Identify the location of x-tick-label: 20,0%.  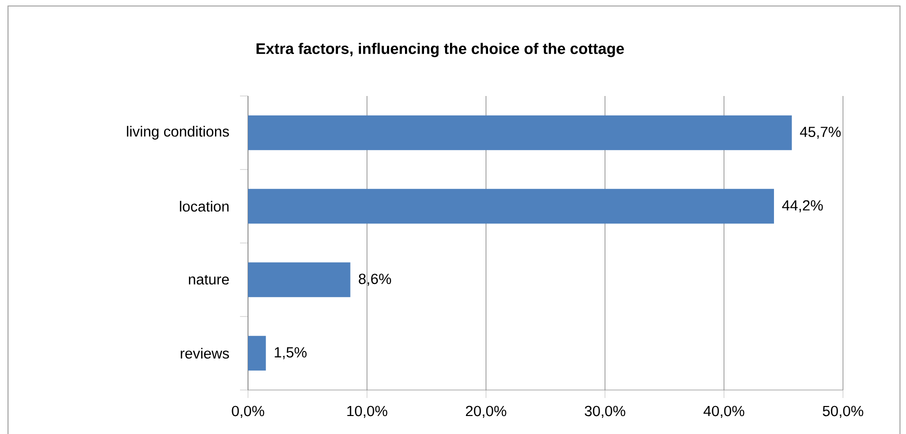
(486, 412).